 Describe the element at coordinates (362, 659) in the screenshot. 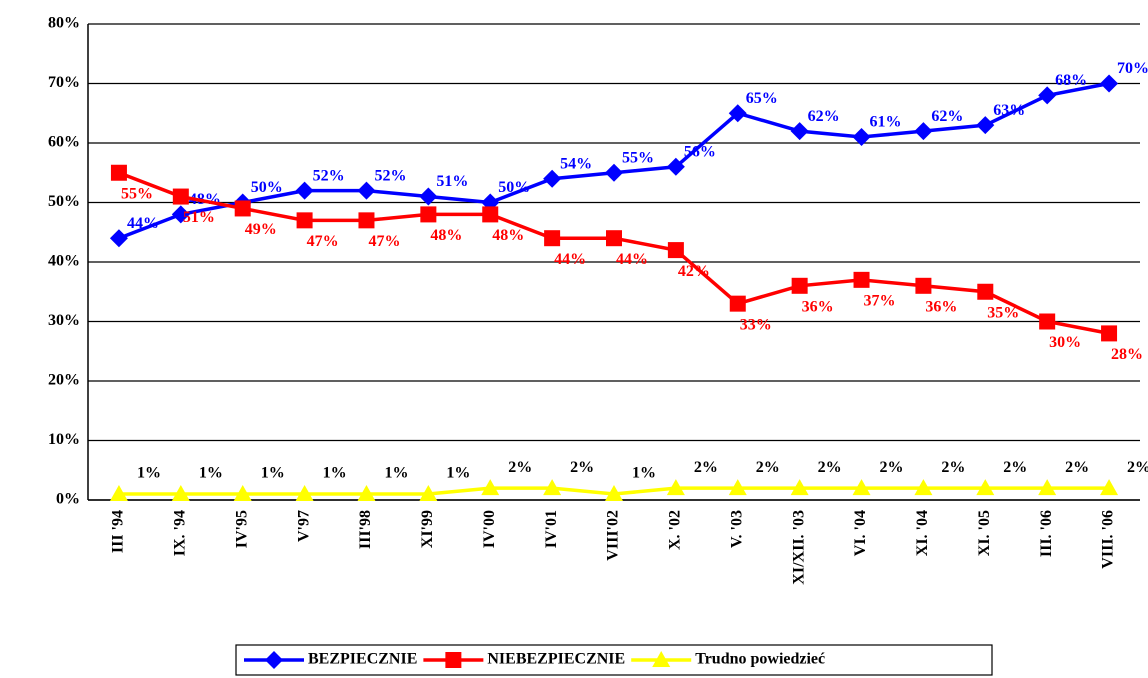

I see `legend-label: BEZPIECZNIE` at that location.